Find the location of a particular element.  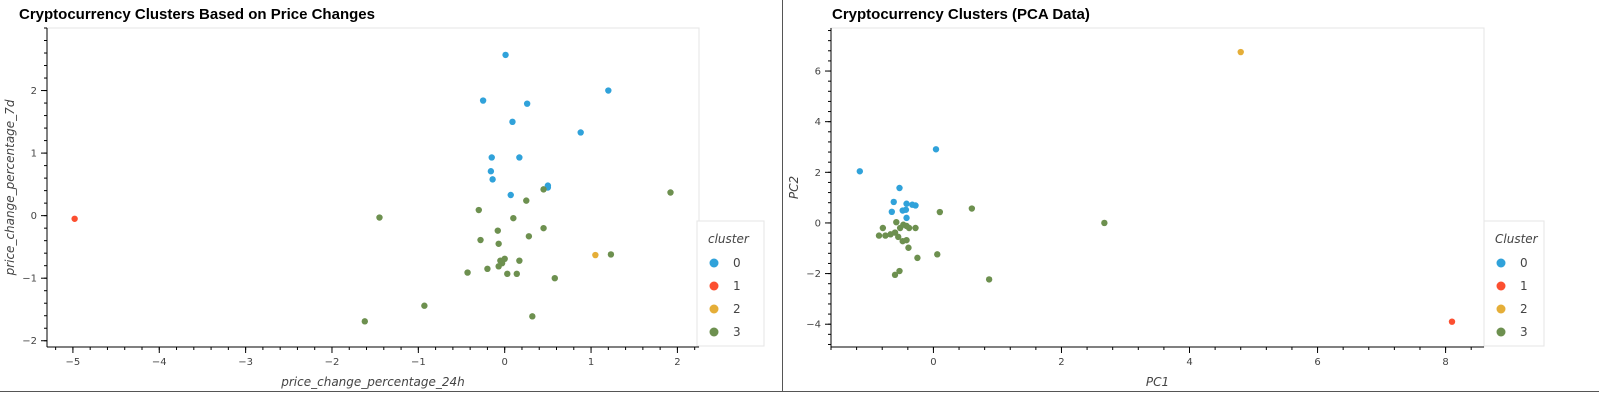

y-tick-label: −4 is located at coordinates (813, 325).